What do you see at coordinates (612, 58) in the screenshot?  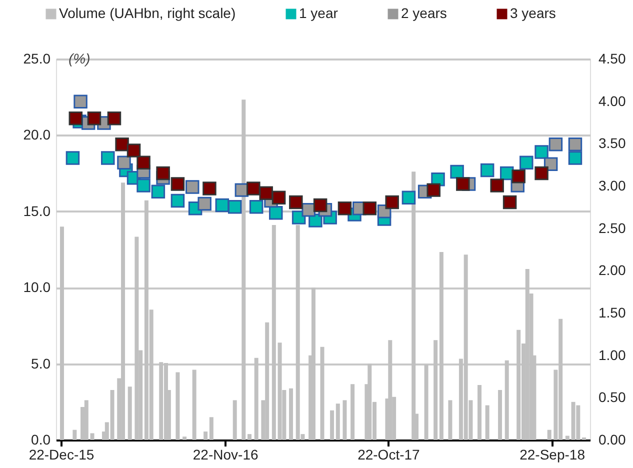 I see `y2-tick-label: 4.50` at bounding box center [612, 58].